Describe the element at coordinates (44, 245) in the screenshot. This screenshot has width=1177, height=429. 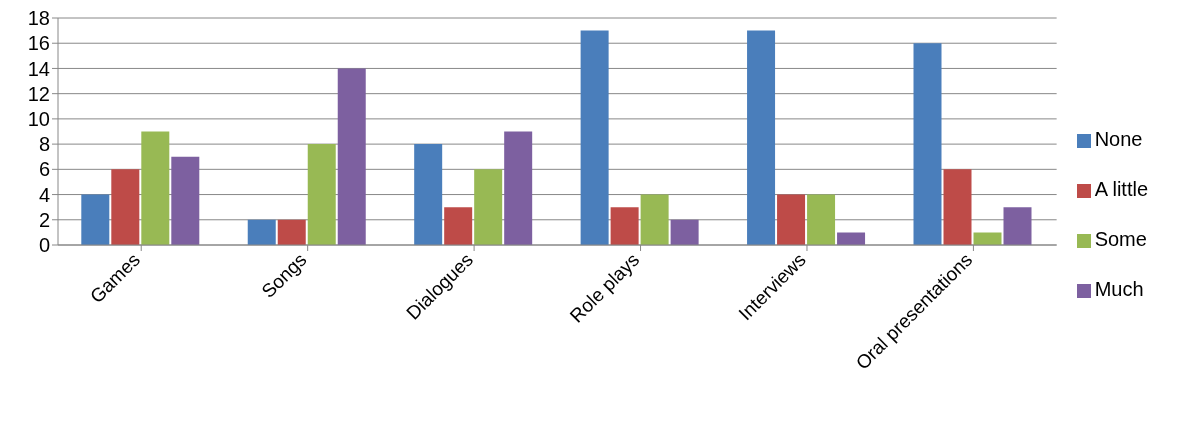
I see `y-tick-label: 0` at that location.